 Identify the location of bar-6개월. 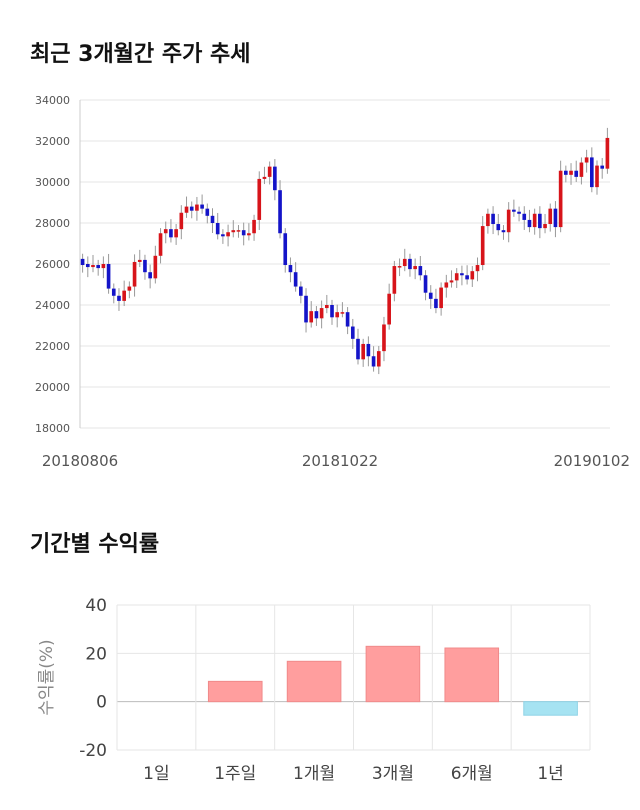
(472, 675).